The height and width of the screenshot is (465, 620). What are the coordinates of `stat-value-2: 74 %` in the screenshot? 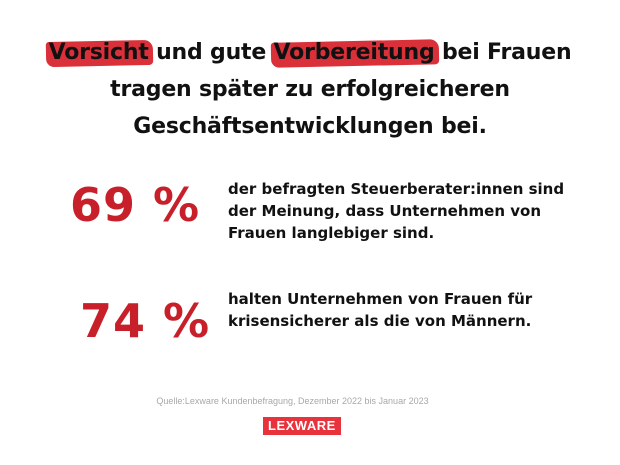 It's located at (145, 321).